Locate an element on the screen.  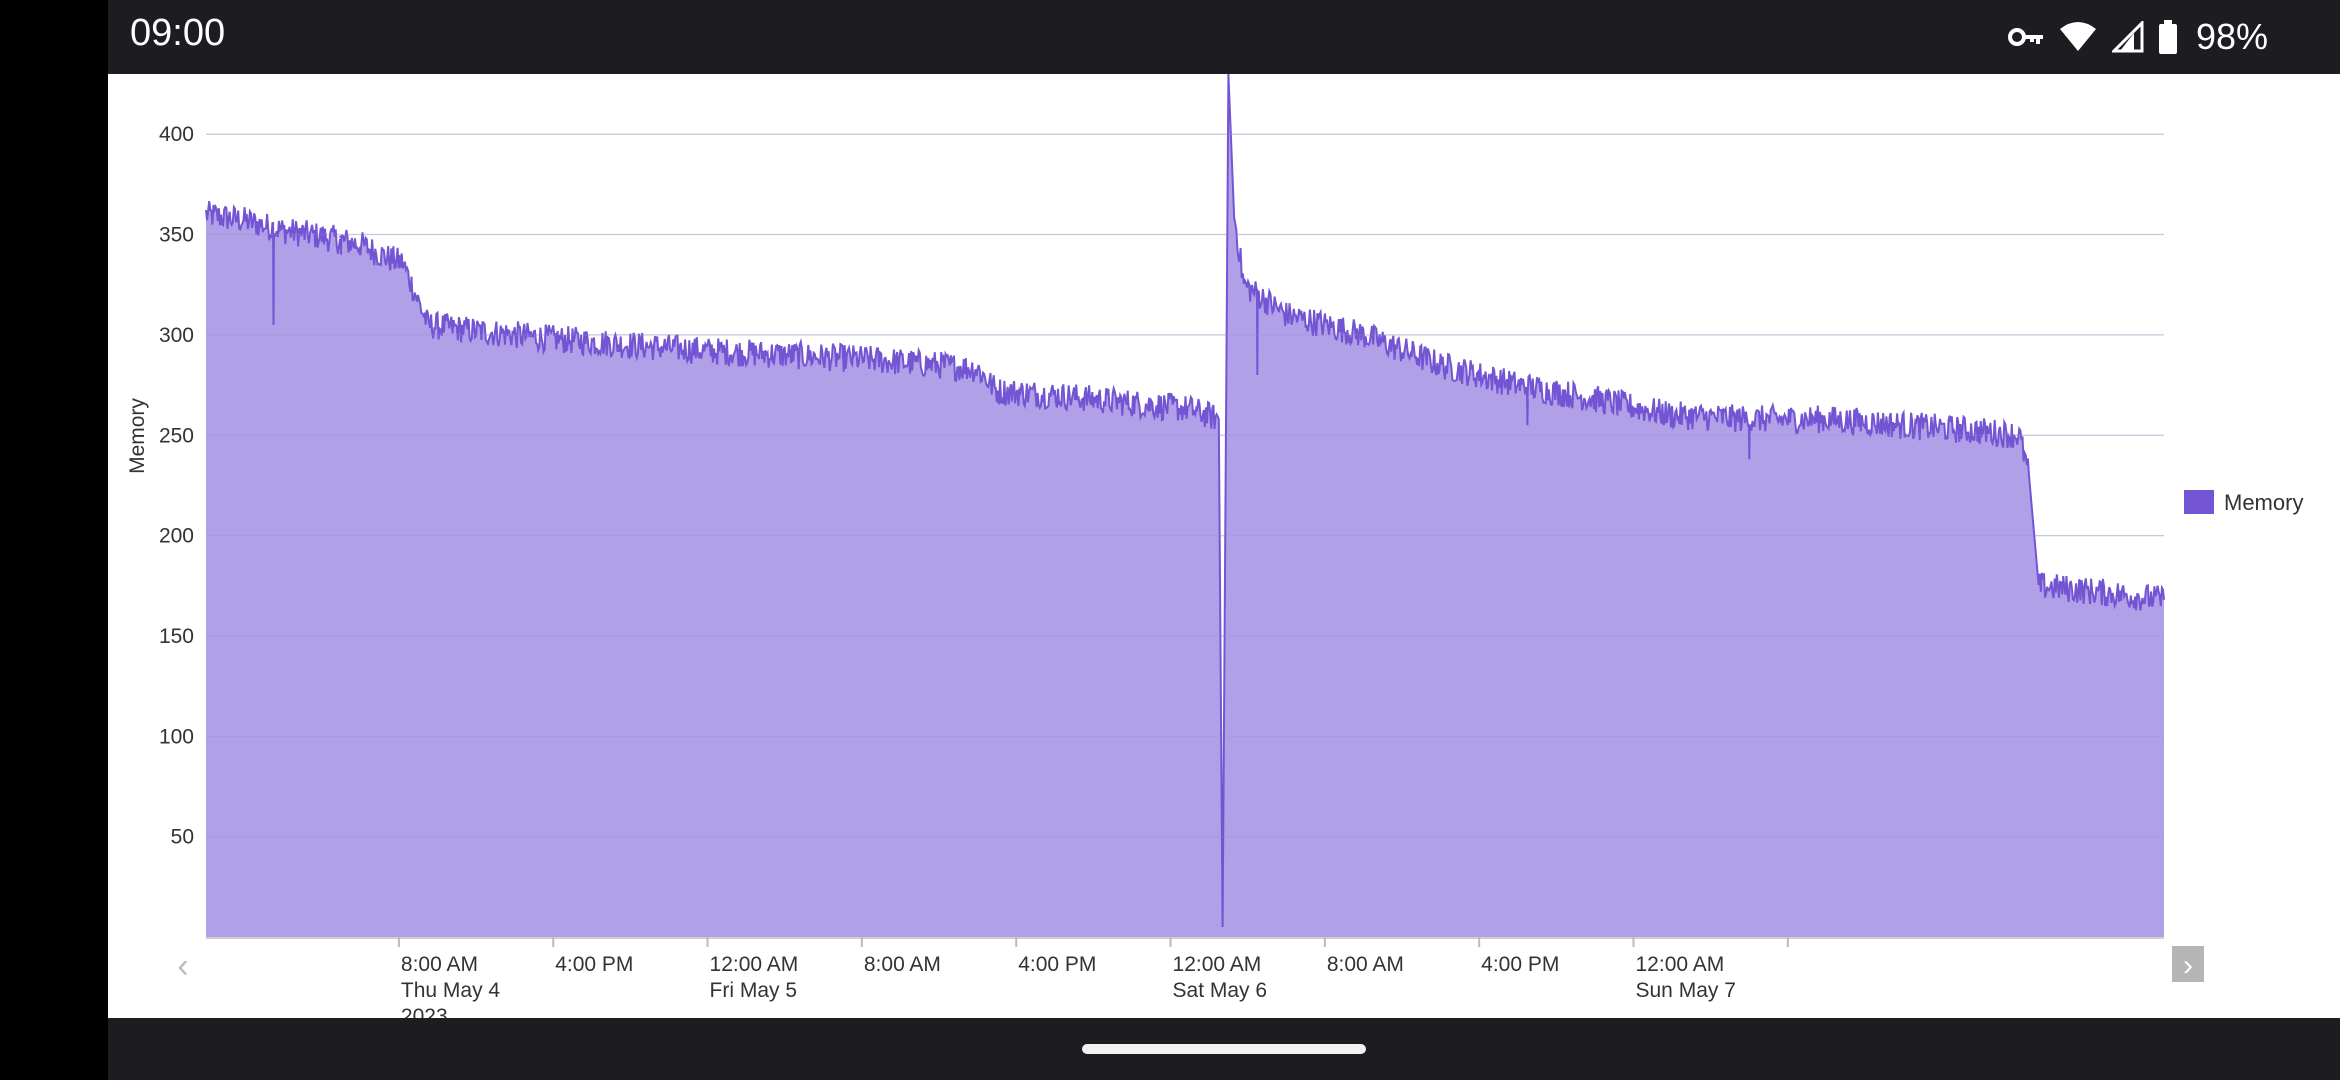
y-tick-label: 150 is located at coordinates (176, 636).